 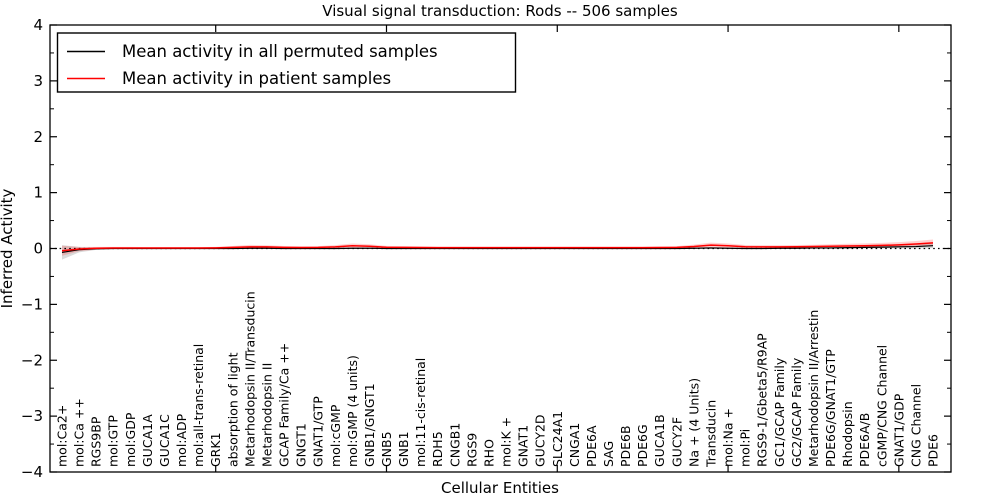 What do you see at coordinates (301, 445) in the screenshot?
I see `x-category-label: GNGT1` at bounding box center [301, 445].